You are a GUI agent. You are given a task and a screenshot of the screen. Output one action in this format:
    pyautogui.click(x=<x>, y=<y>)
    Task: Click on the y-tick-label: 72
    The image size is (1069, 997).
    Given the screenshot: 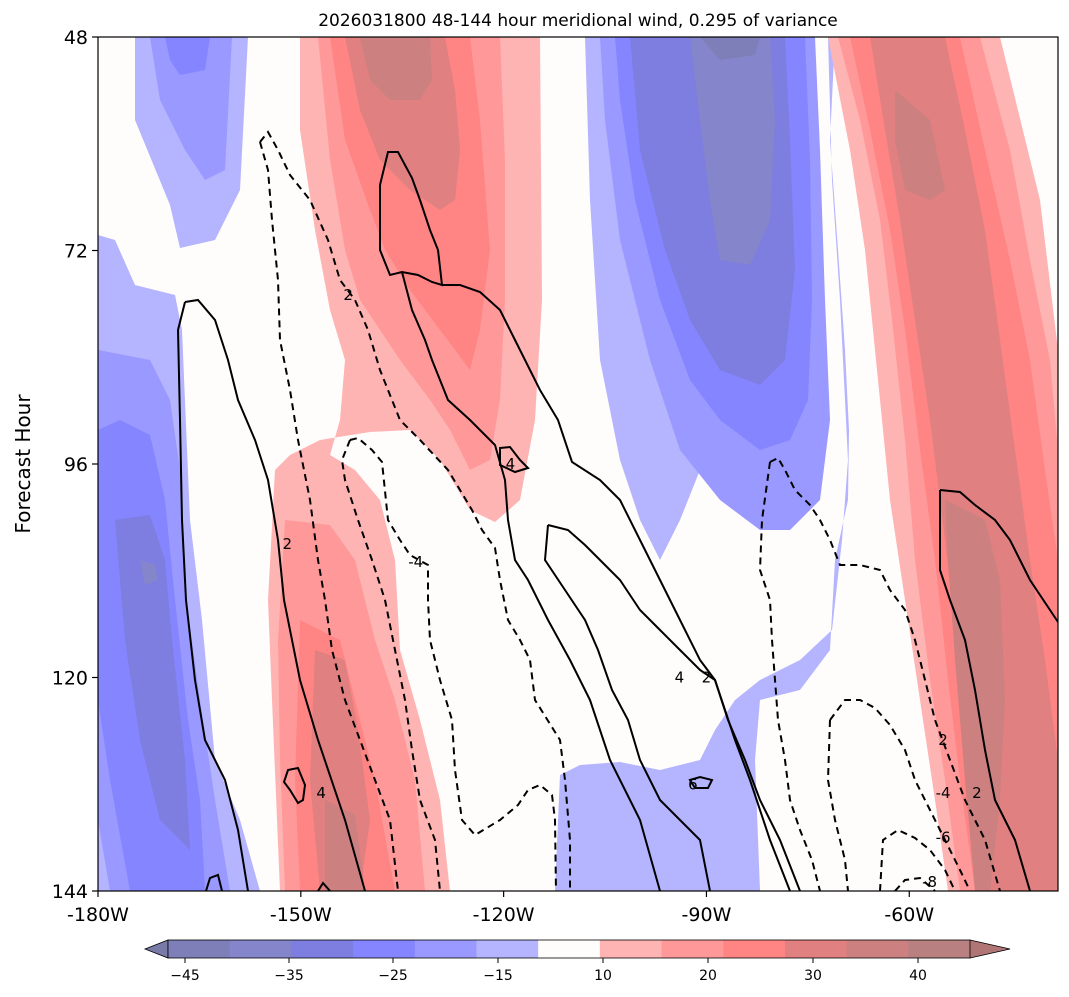 What is the action you would take?
    pyautogui.click(x=76, y=252)
    